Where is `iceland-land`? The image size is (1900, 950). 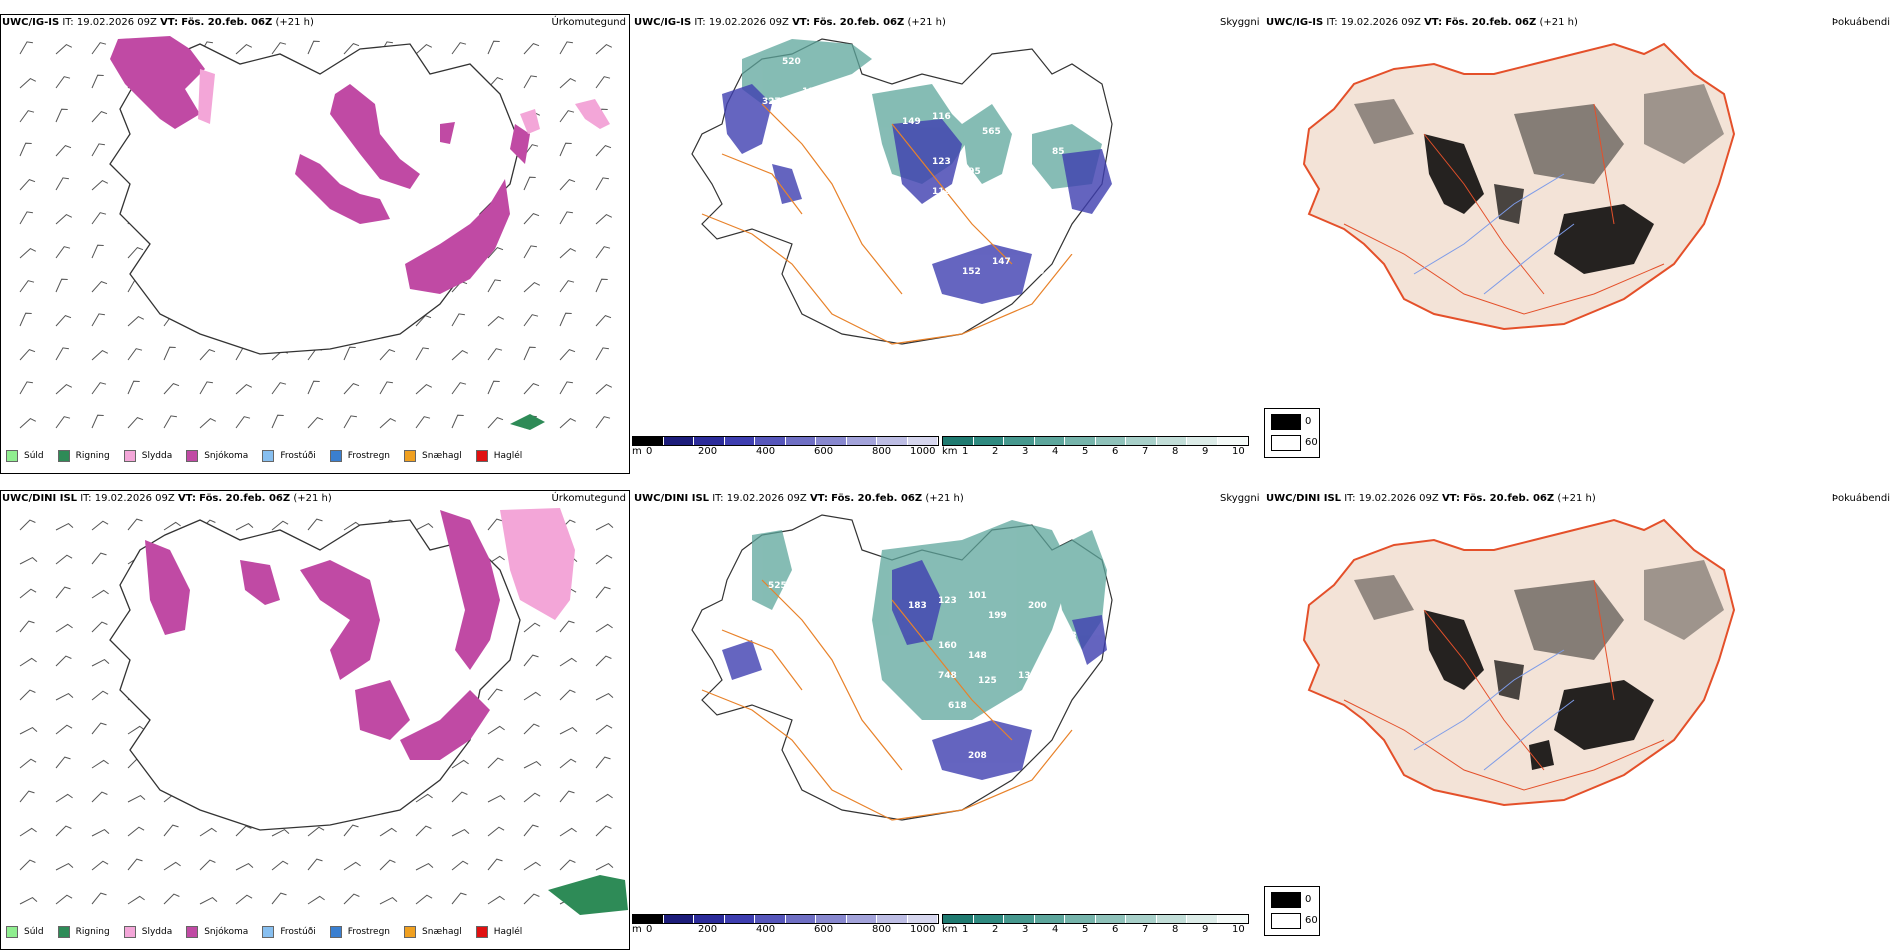 iceland-land is located at coordinates (1519, 186).